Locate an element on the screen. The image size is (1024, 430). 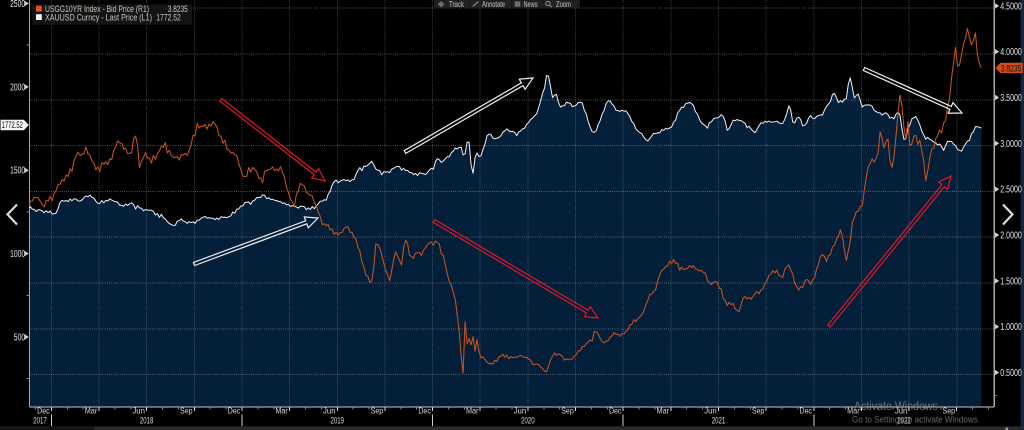
svg-text: 2.5000 is located at coordinates (1011, 190).